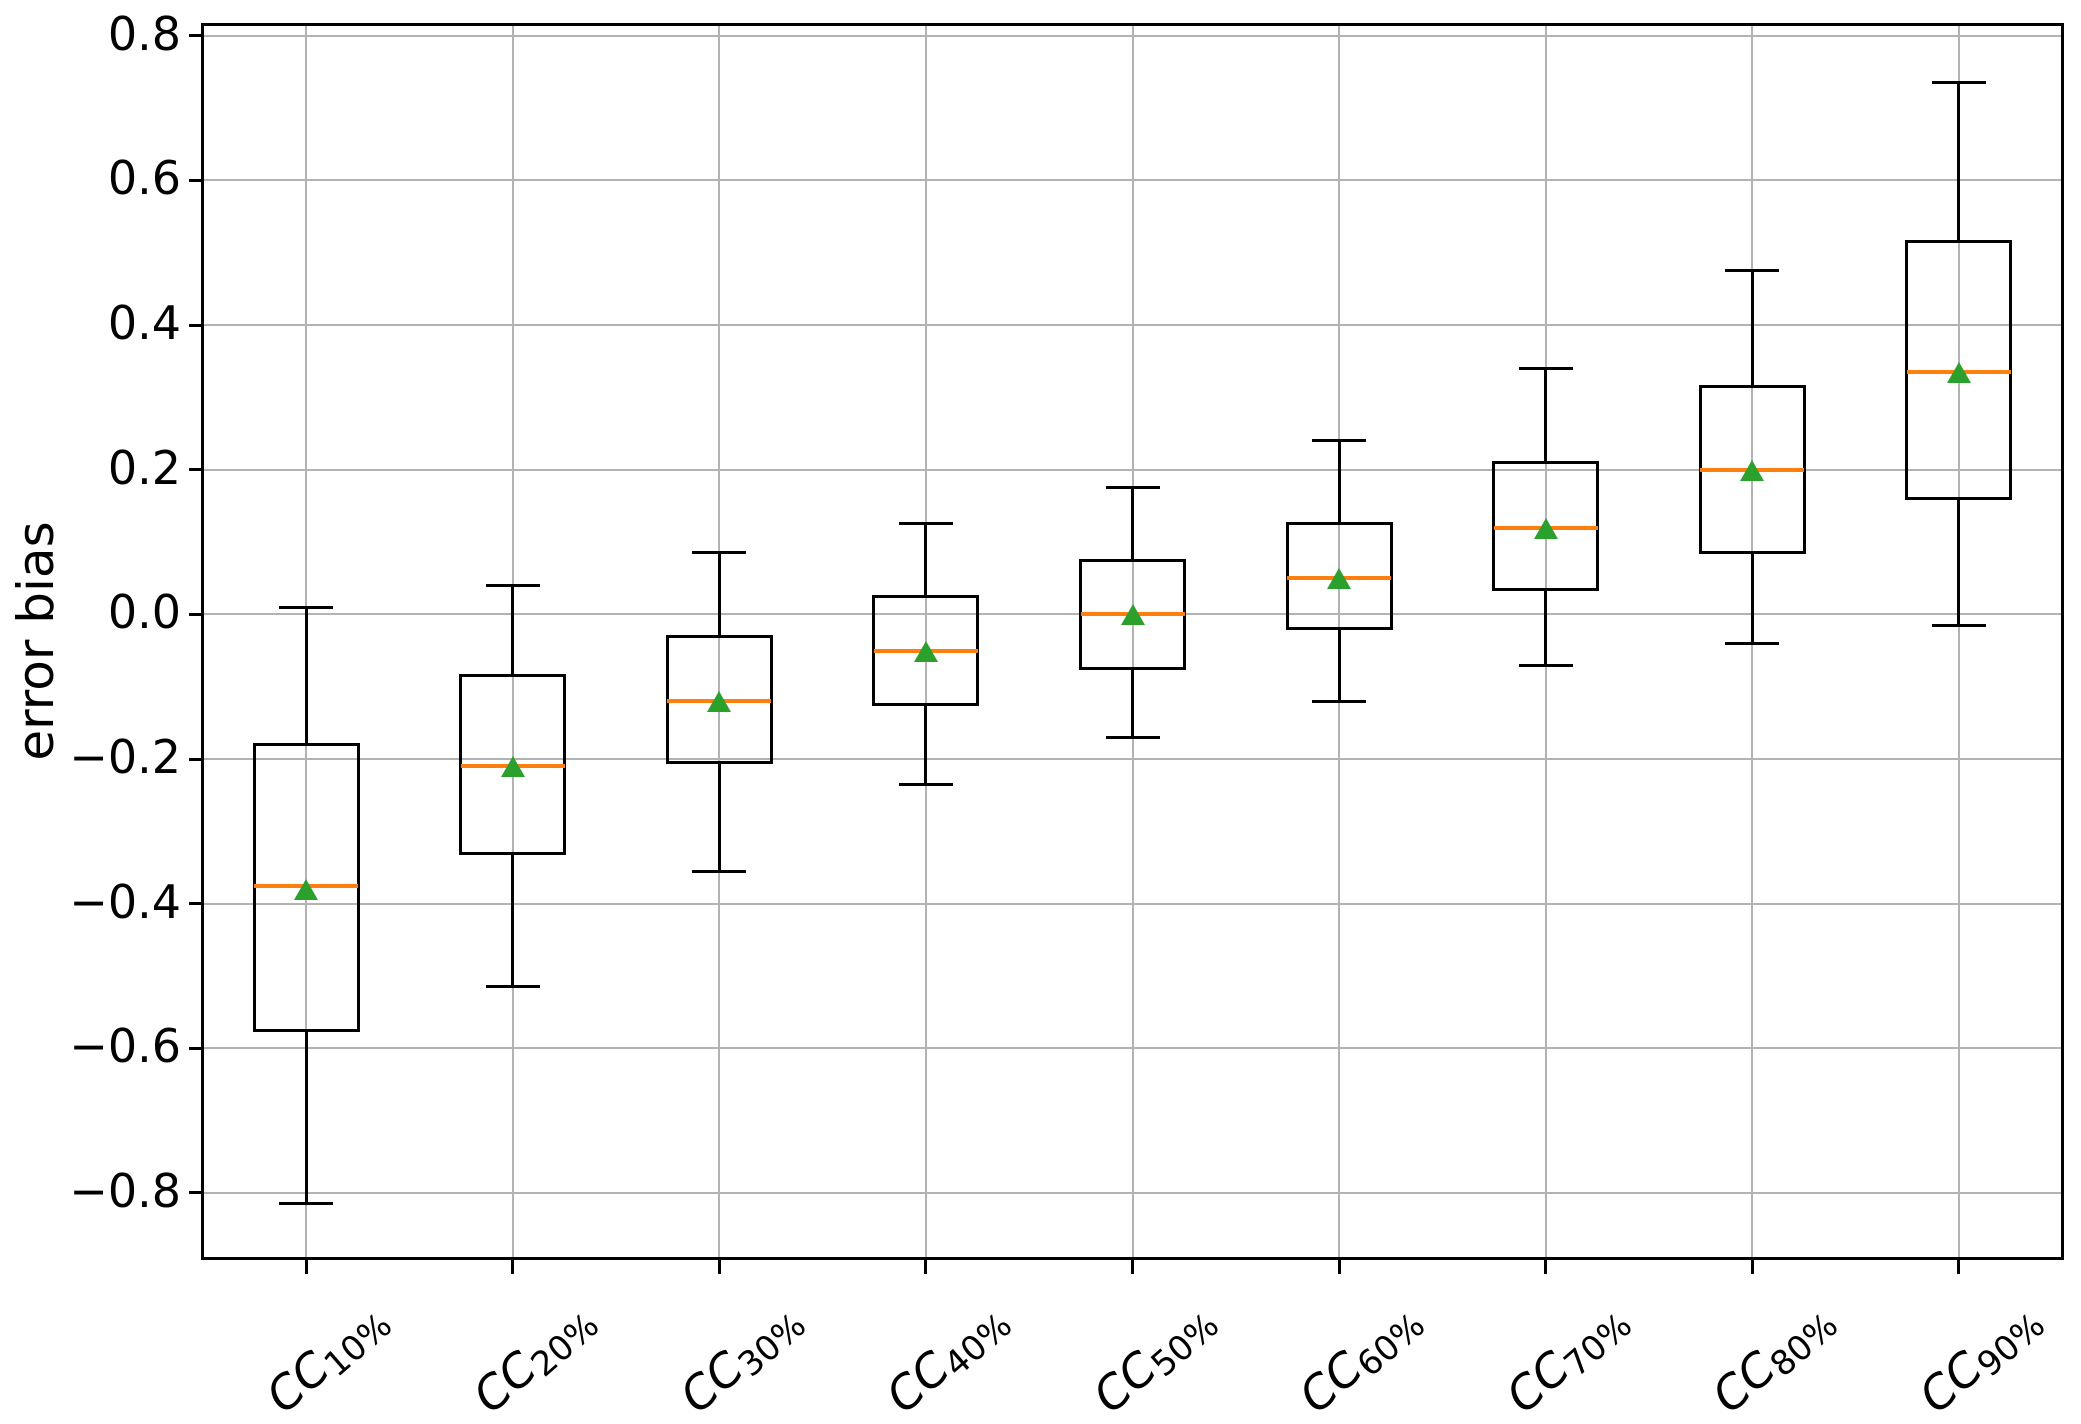  I want to click on y-tick-label: 0.6, so click(144, 178).